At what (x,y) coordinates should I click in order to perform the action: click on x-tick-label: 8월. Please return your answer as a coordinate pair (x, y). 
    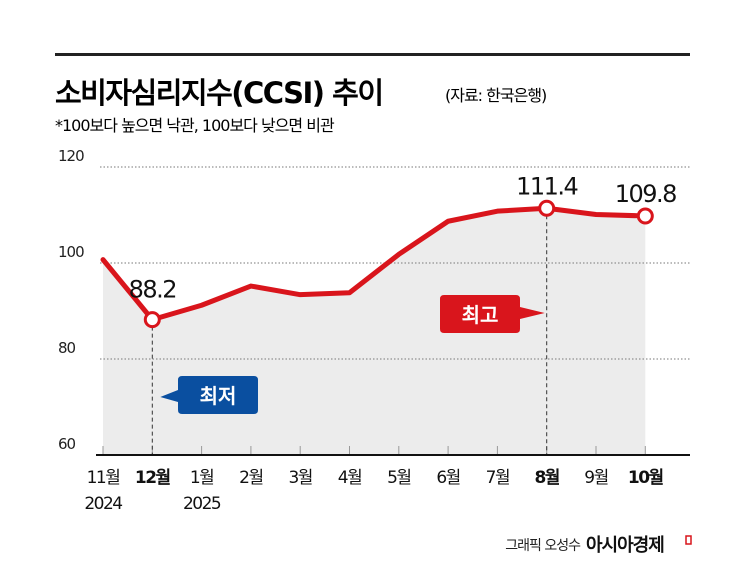
    Looking at the image, I should click on (546, 478).